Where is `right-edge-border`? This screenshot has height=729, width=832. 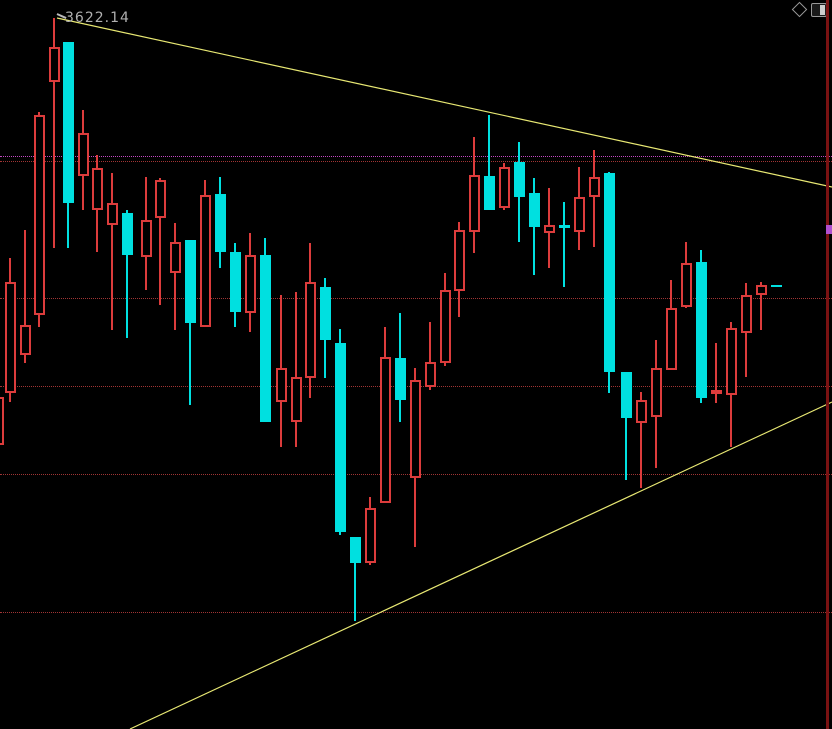
right-edge-border is located at coordinates (827, 364).